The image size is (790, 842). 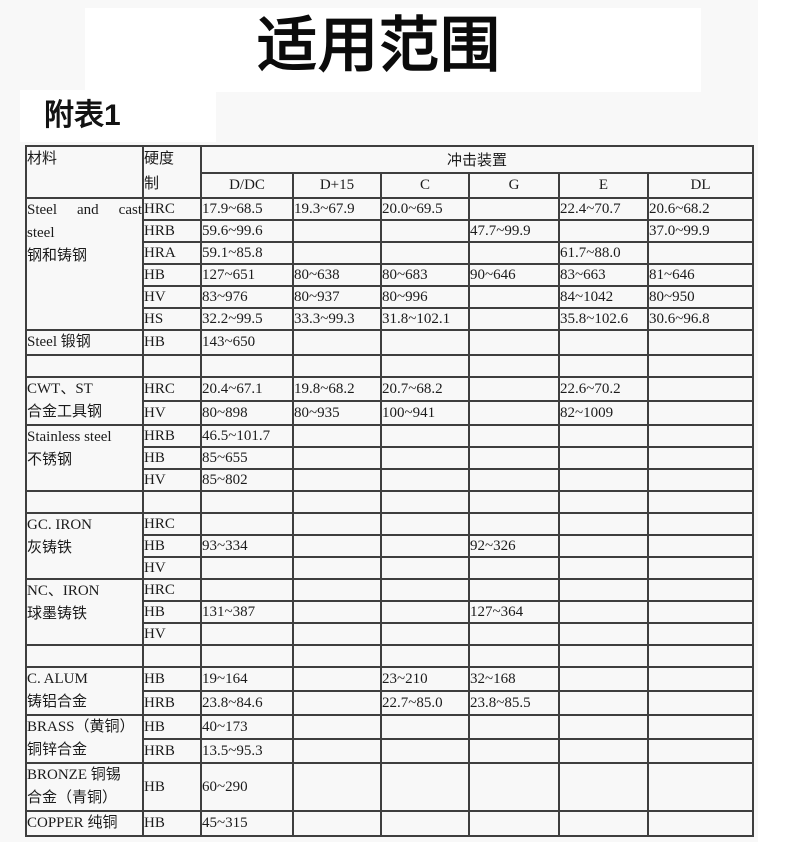 What do you see at coordinates (247, 413) in the screenshot?
I see `range-cell: 80~898` at bounding box center [247, 413].